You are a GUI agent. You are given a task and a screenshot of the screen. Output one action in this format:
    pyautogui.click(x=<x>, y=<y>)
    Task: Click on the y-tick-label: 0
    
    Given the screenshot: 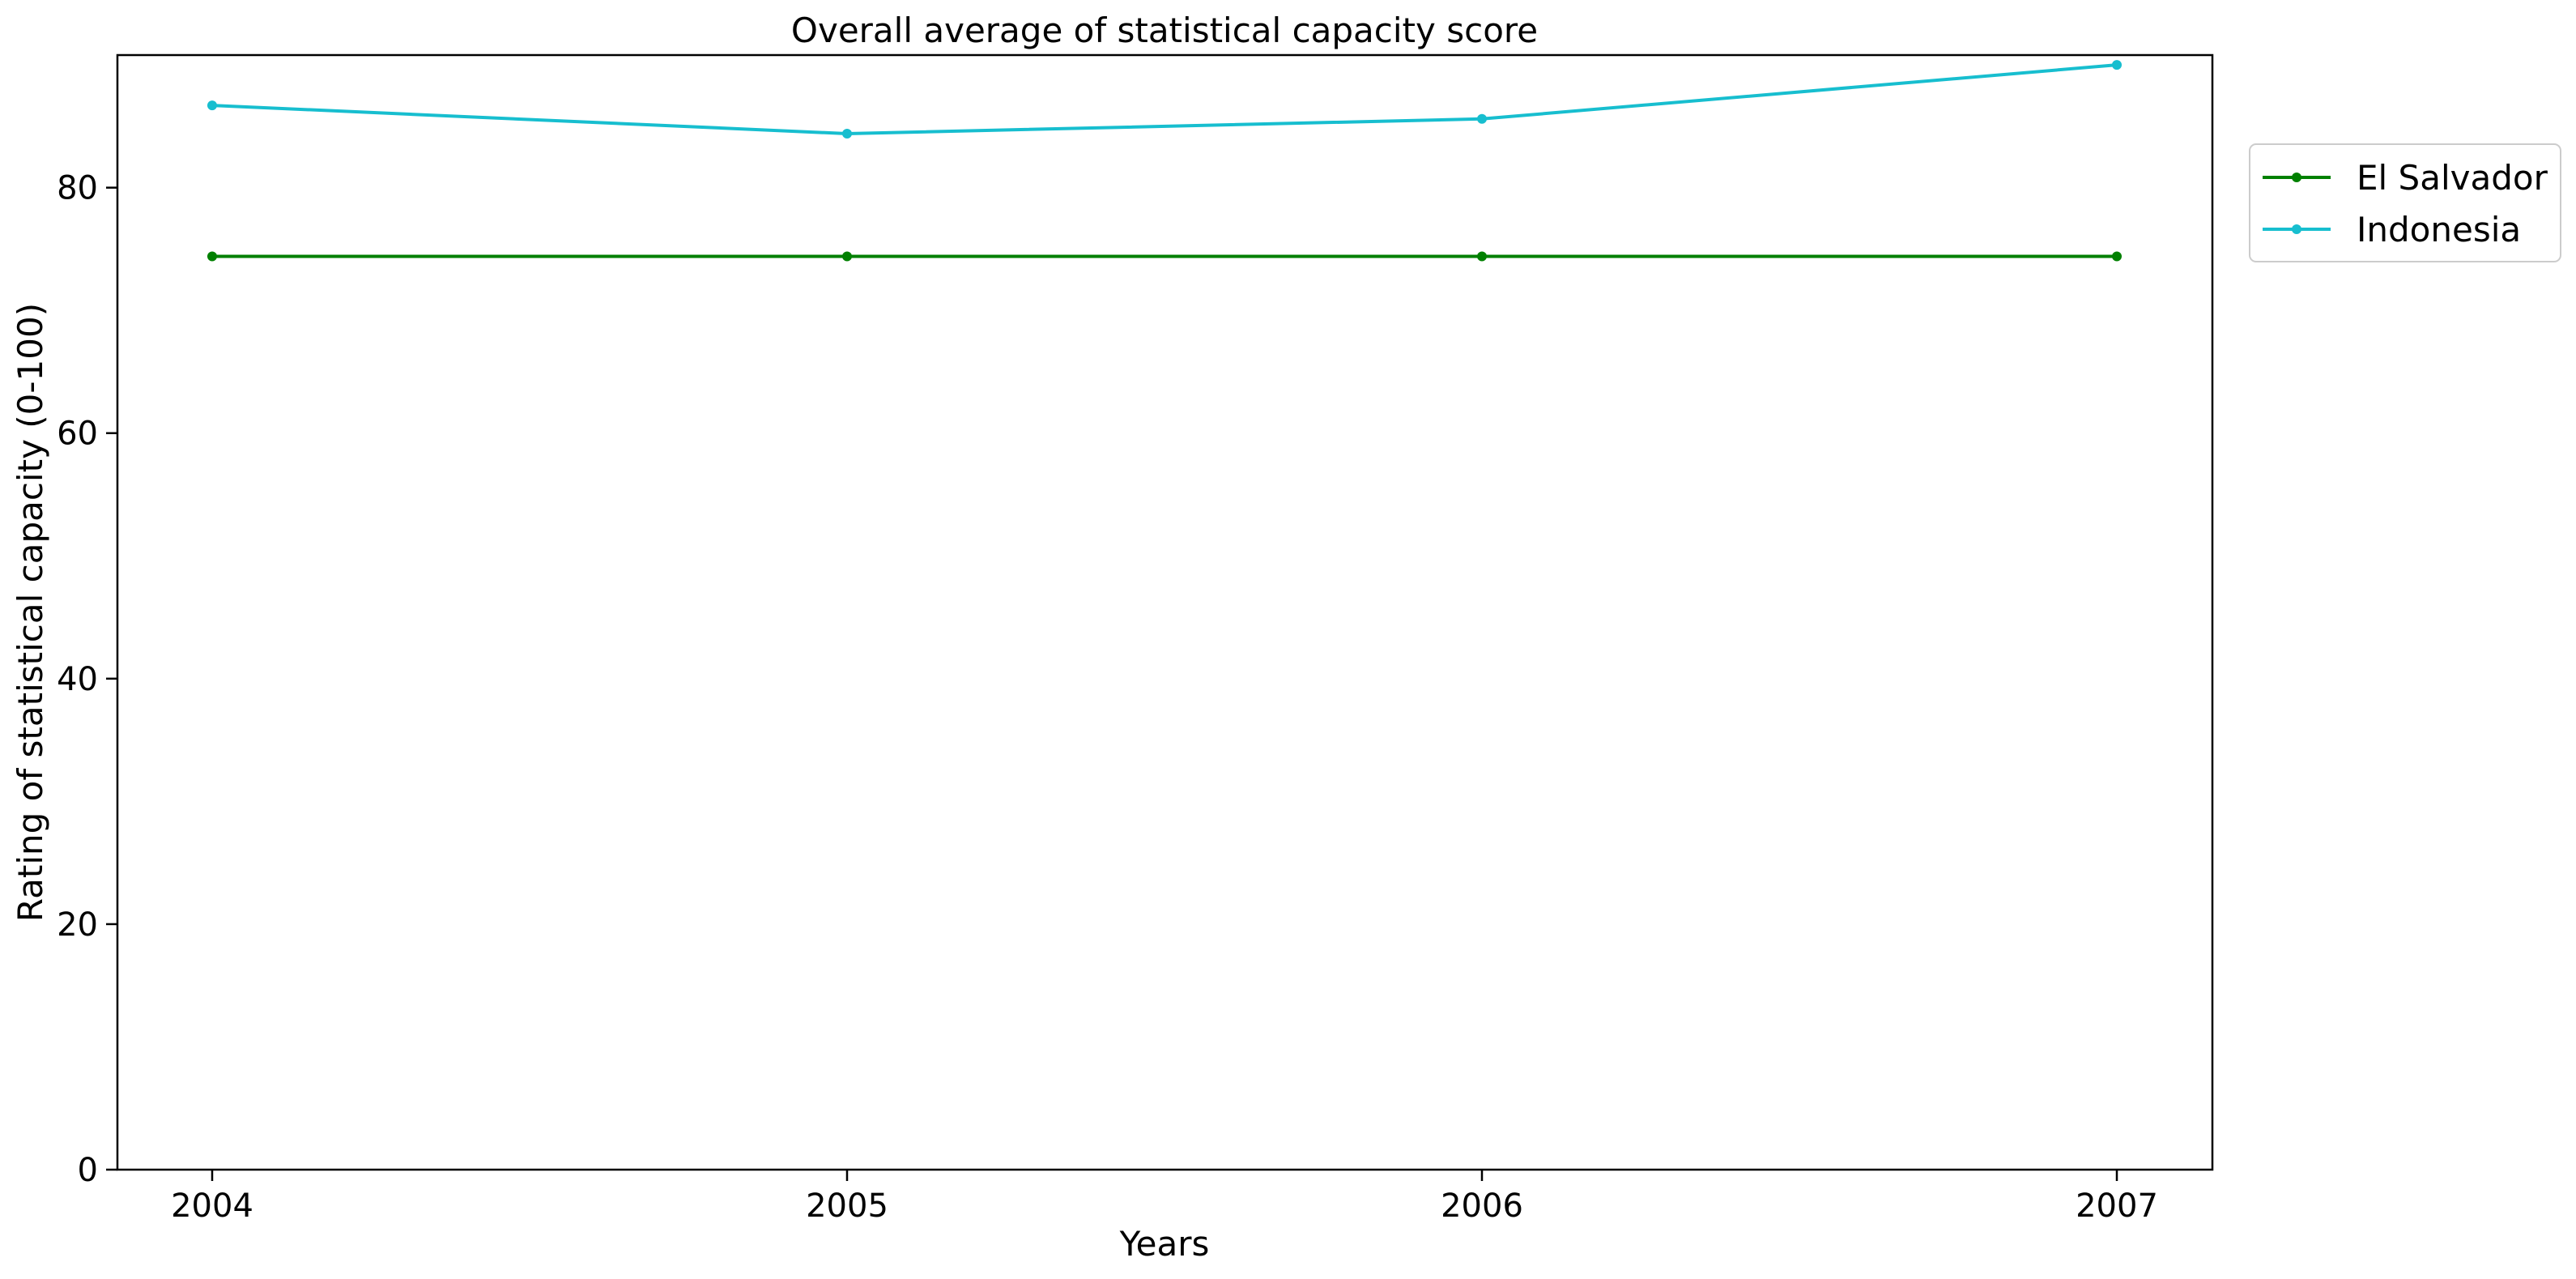 What is the action you would take?
    pyautogui.click(x=88, y=1170)
    